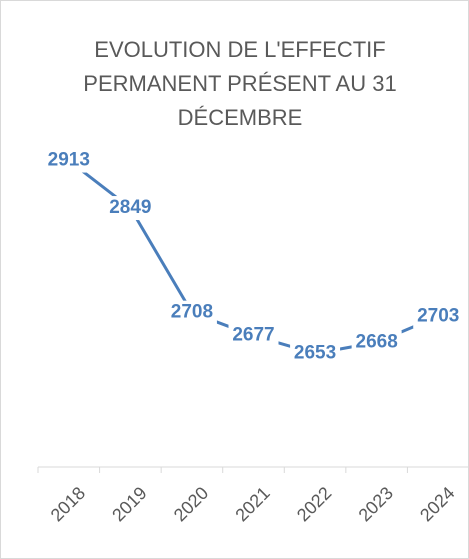 This screenshot has height=559, width=469. I want to click on data-label: 2677, so click(253, 335).